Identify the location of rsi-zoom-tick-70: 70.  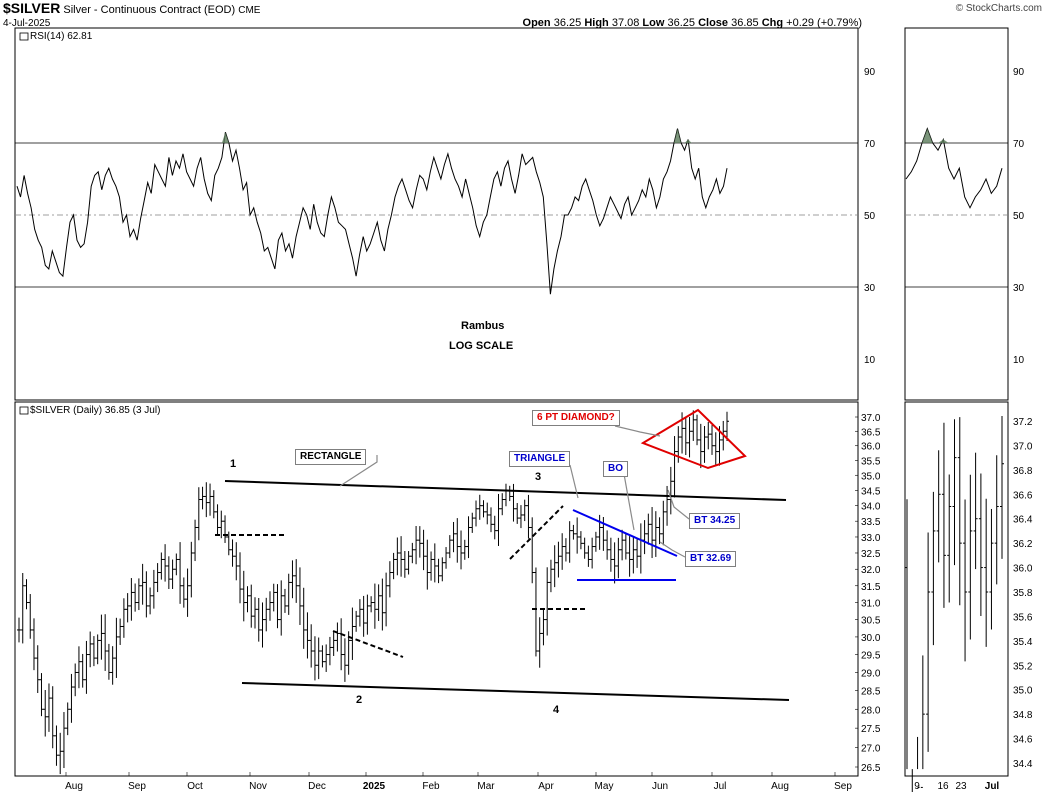
(1019, 144).